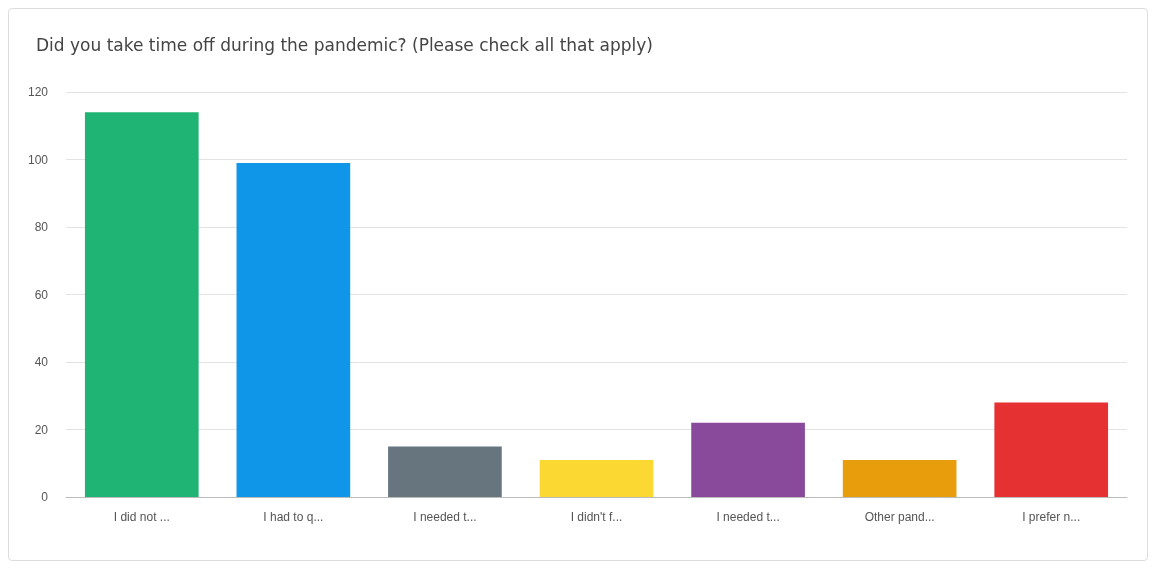 The height and width of the screenshot is (569, 1156). I want to click on y-tick-label: 60, so click(41, 294).